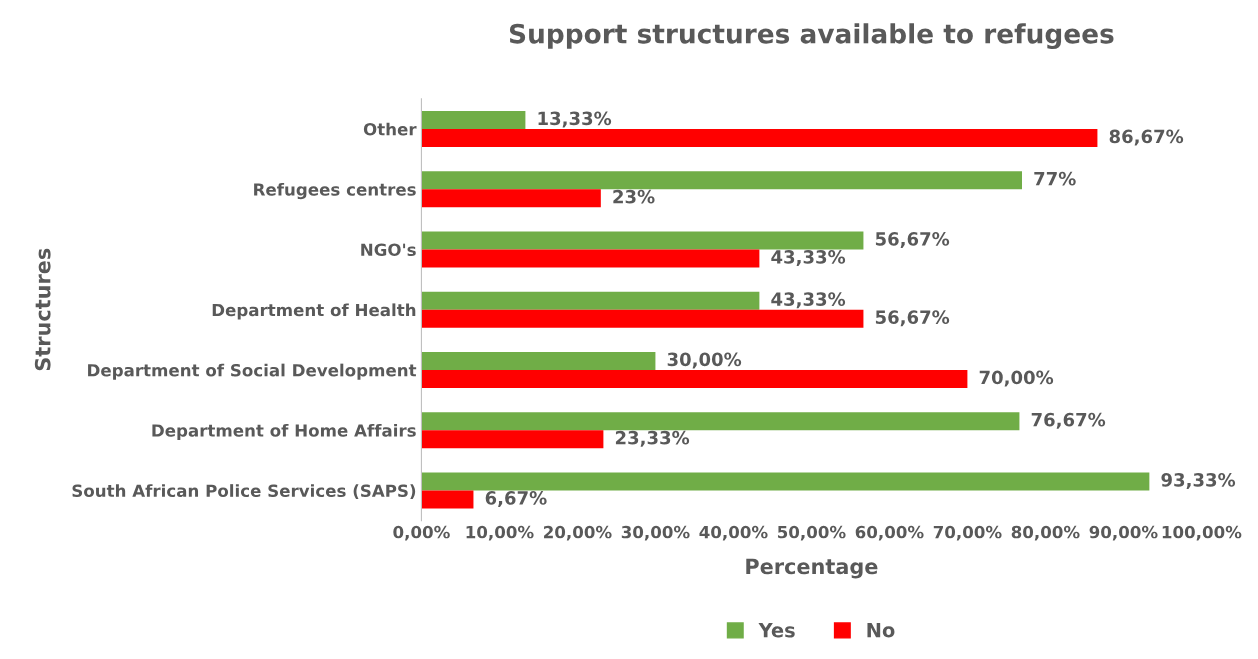 This screenshot has width=1258, height=659. Describe the element at coordinates (1123, 533) in the screenshot. I see `x-tick-label: 90,00%` at that location.